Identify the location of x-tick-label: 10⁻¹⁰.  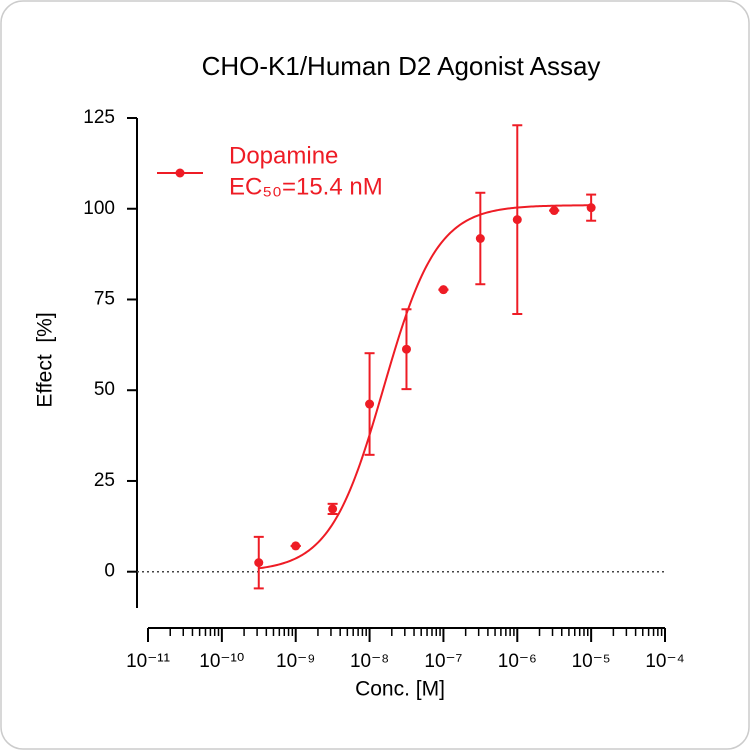
(221, 661).